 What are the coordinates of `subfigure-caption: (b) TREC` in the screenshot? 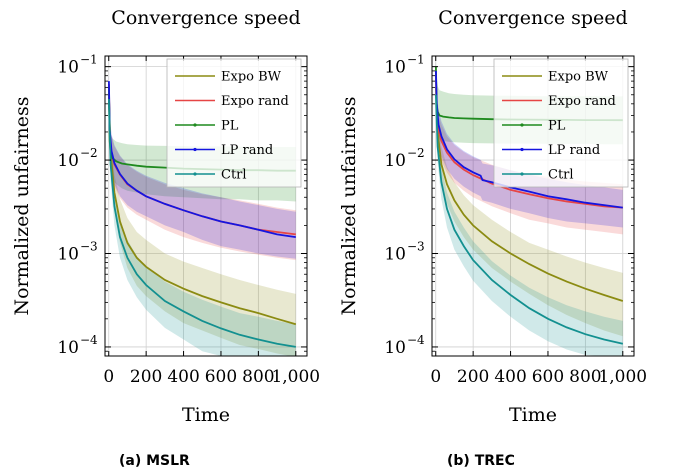 It's located at (481, 461).